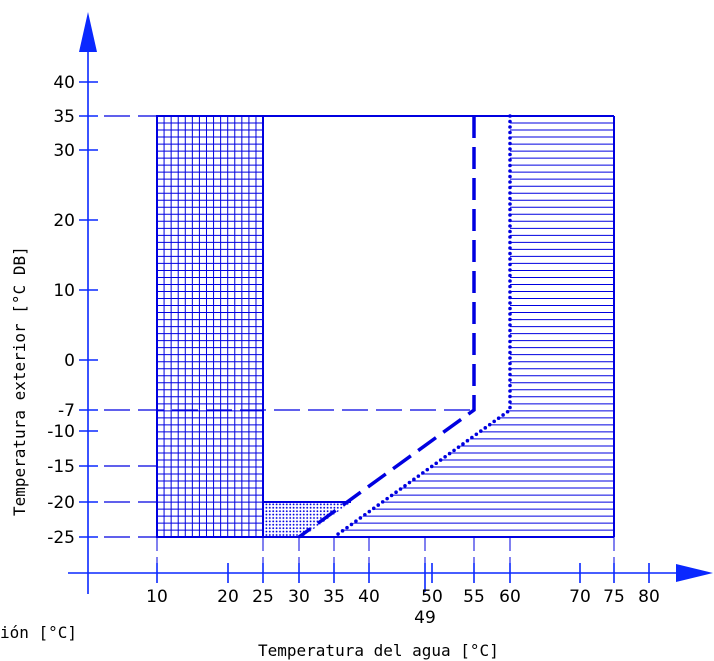  I want to click on x-tick-label: 40, so click(369, 597).